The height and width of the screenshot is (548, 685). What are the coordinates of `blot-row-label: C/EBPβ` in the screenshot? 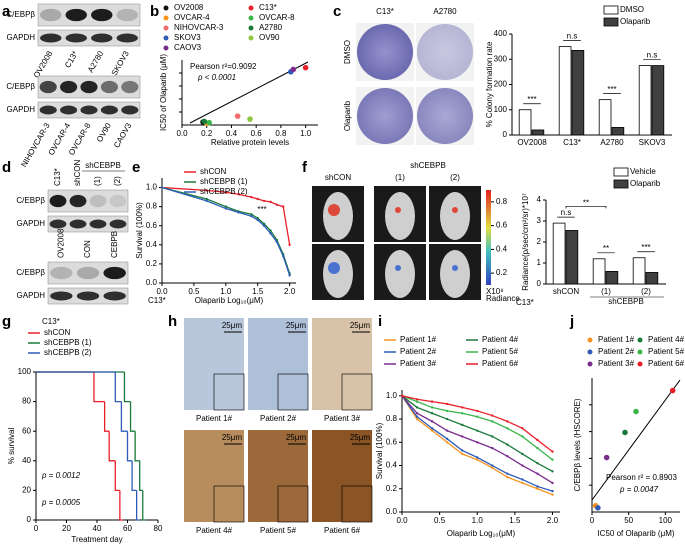 It's located at (20, 14).